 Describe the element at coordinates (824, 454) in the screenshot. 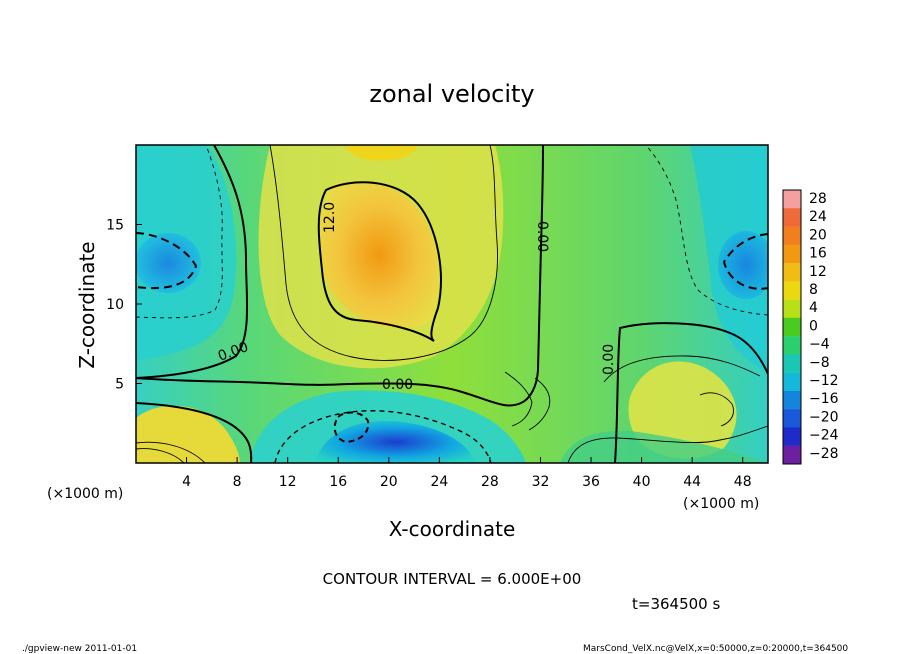

I see `colorbar-label: −28` at that location.